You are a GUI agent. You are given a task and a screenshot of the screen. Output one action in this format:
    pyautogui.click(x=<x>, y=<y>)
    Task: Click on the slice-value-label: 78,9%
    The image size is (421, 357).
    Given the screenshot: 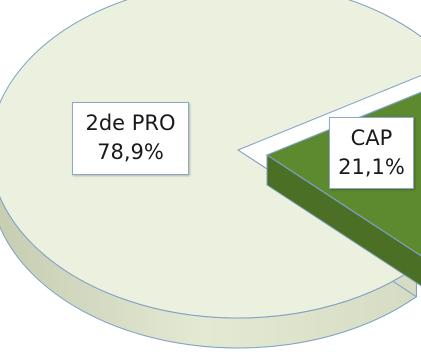 What is the action you would take?
    pyautogui.click(x=130, y=152)
    